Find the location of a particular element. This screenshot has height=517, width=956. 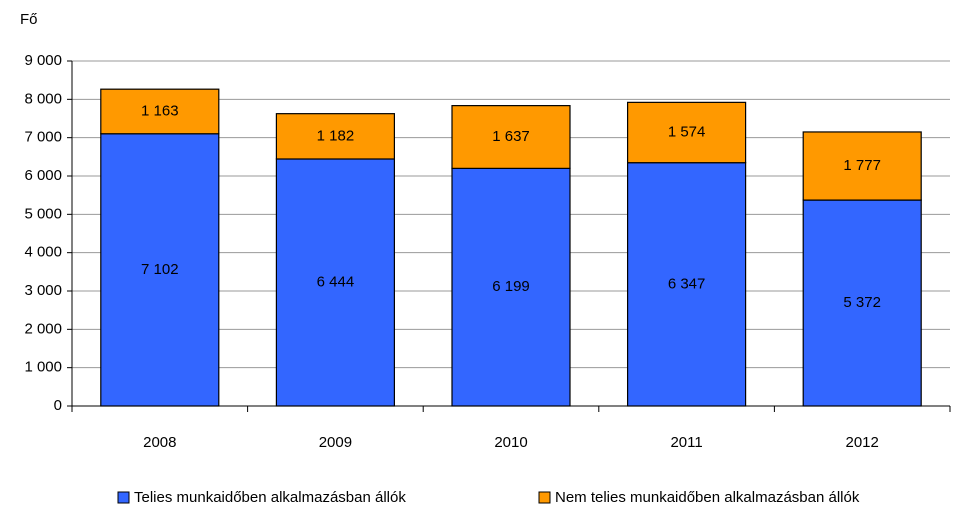

x-tick-label: 2011 is located at coordinates (686, 442).